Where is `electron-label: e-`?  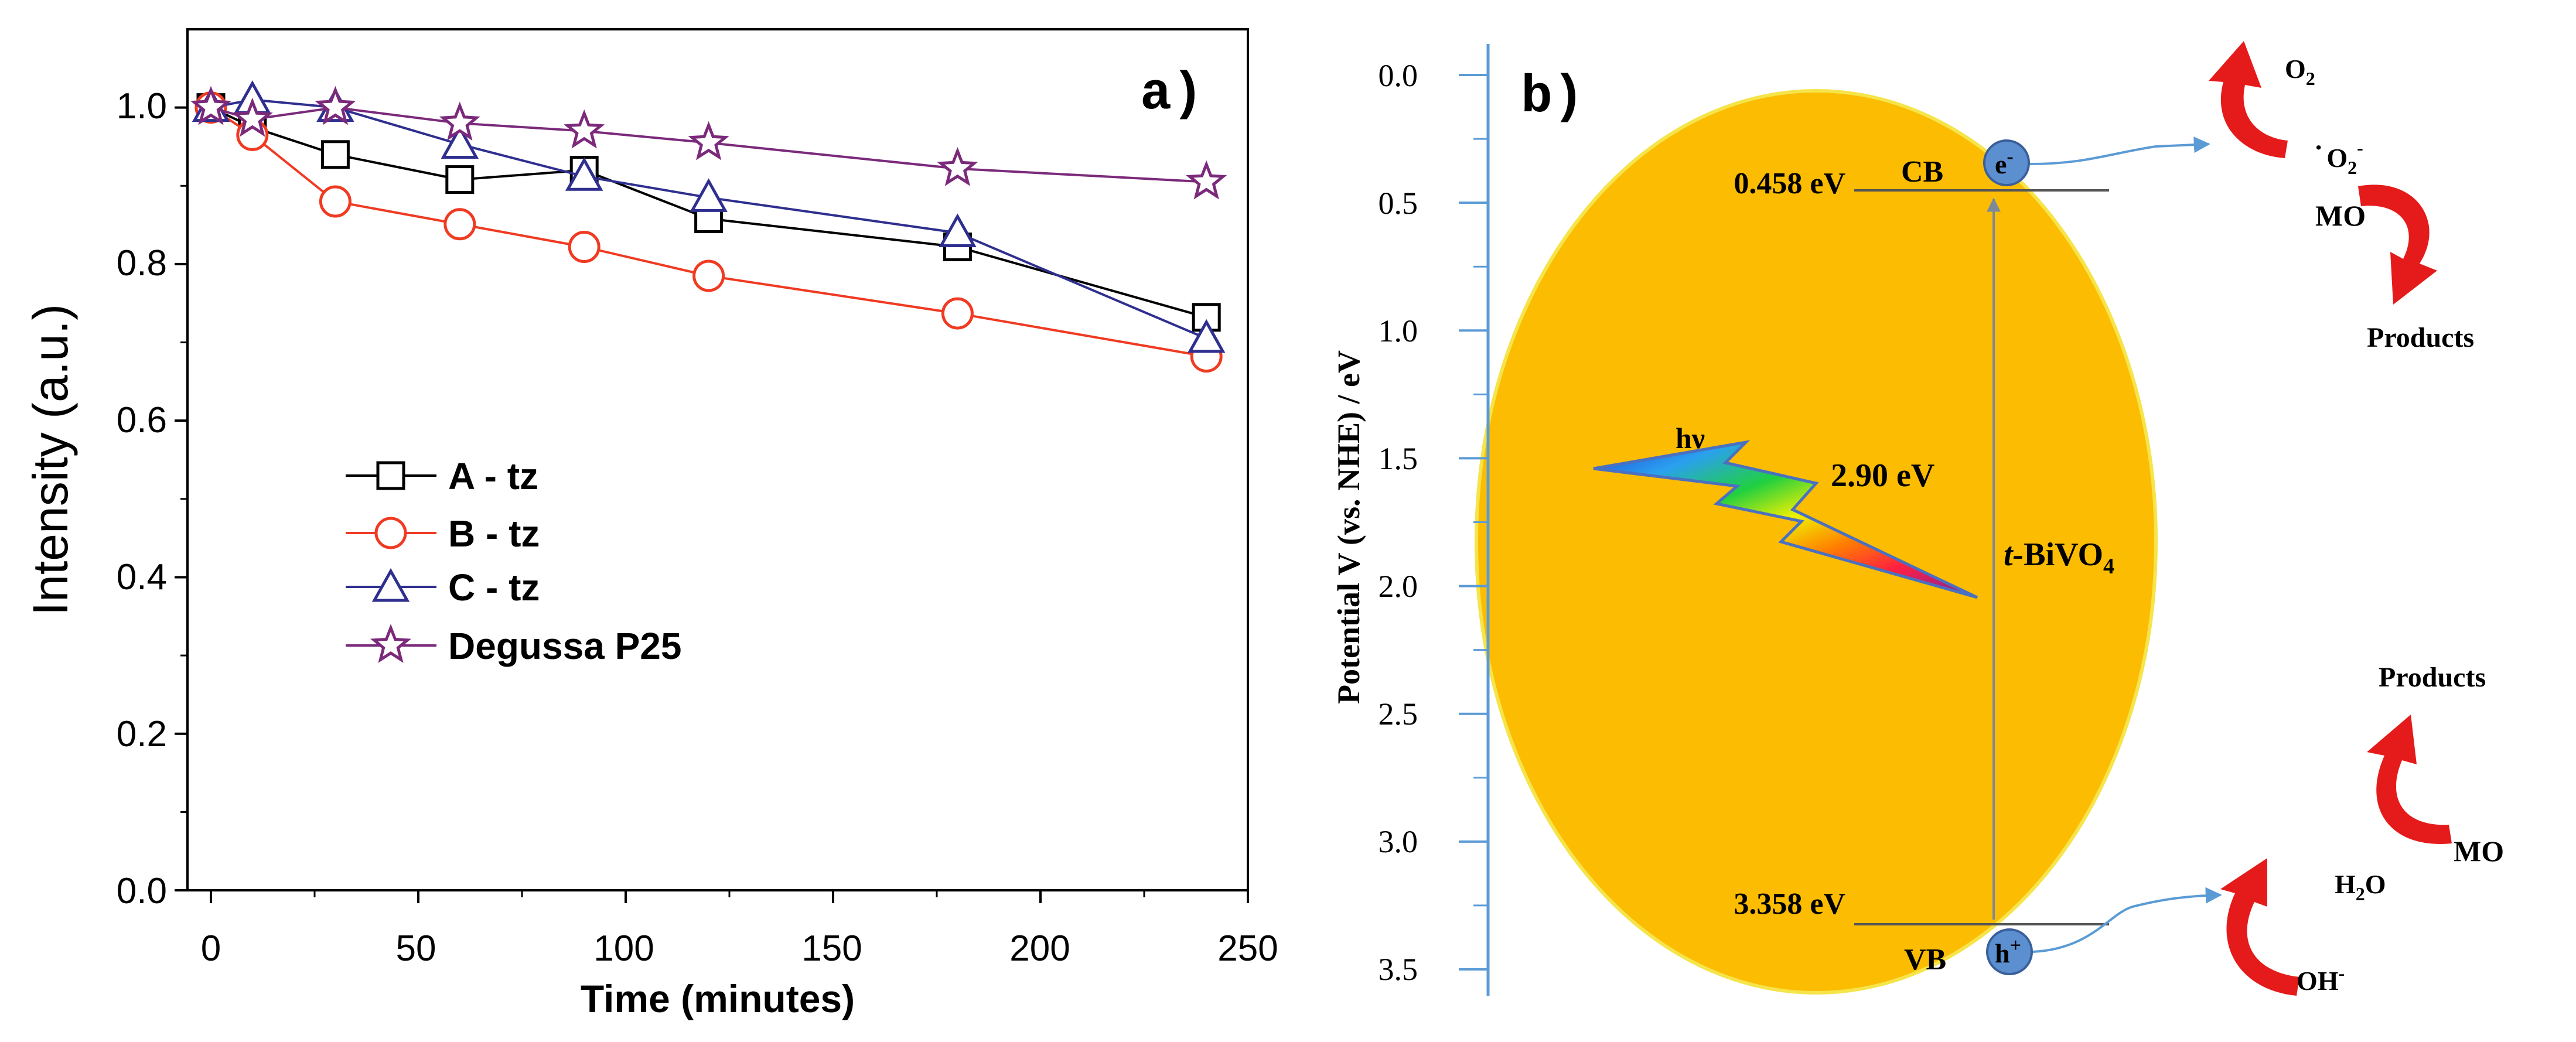
electron-label: e- is located at coordinates (2004, 163).